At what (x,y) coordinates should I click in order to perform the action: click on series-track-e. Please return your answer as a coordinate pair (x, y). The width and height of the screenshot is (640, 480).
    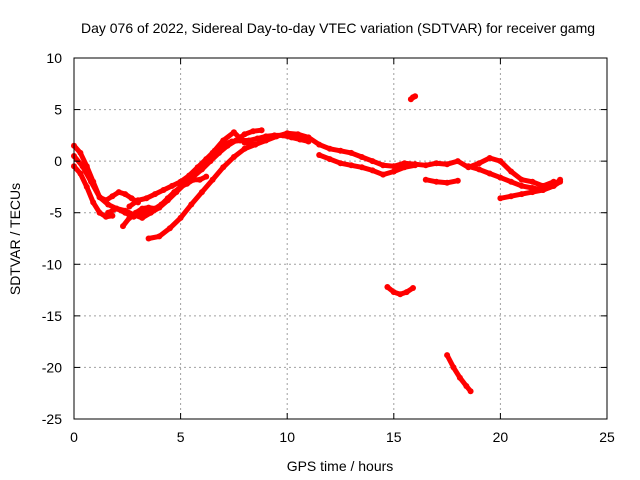
    Looking at the image, I should click on (165, 201).